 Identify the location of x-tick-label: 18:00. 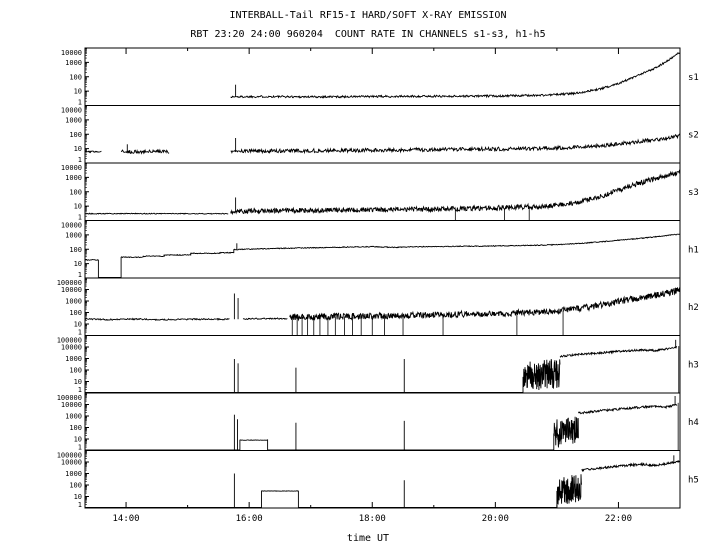
(372, 519).